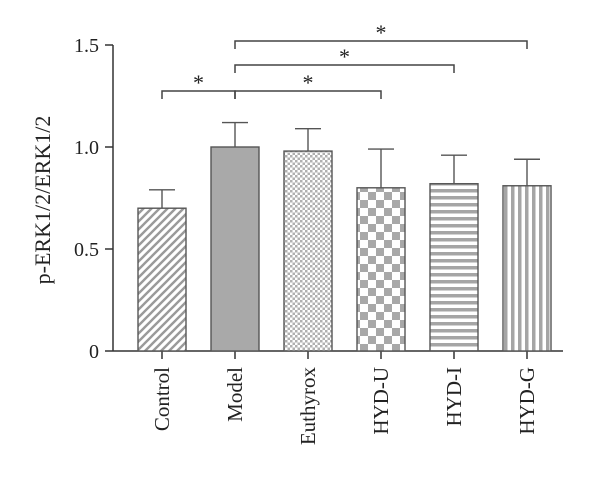 This screenshot has width=600, height=497. What do you see at coordinates (308, 406) in the screenshot?
I see `x-tick-label: Euthyrox` at bounding box center [308, 406].